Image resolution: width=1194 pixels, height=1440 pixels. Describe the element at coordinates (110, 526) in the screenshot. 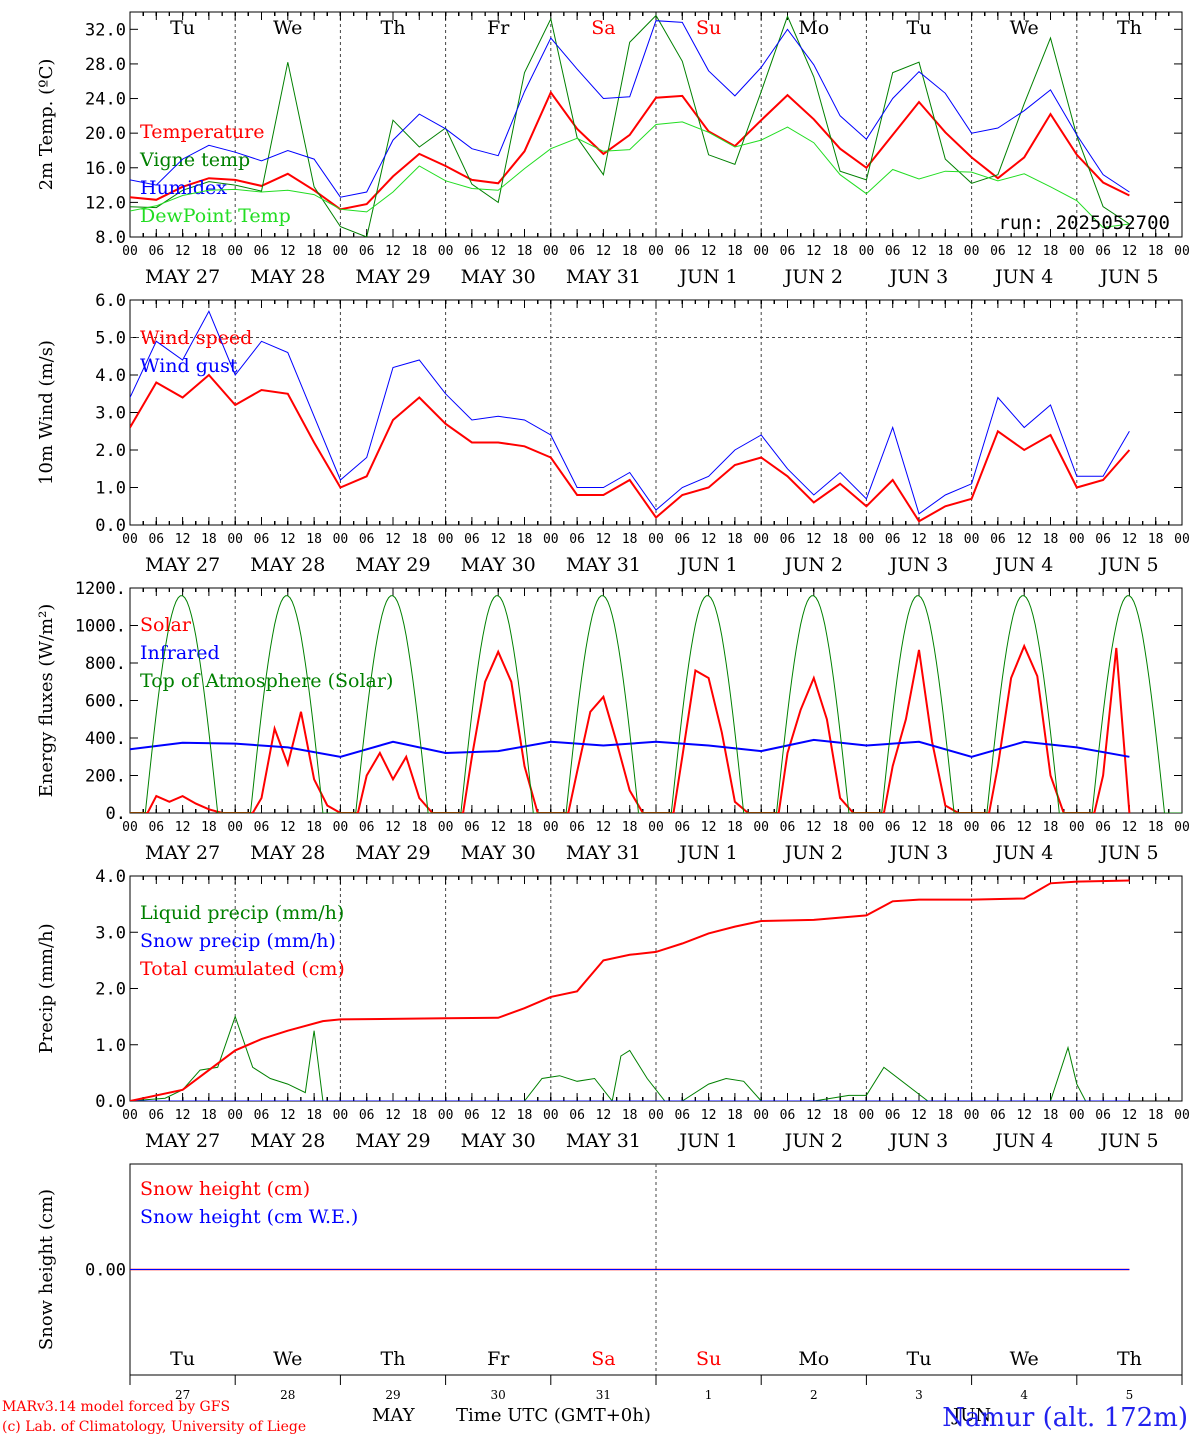

I see `y-tick-label: 0.0` at that location.